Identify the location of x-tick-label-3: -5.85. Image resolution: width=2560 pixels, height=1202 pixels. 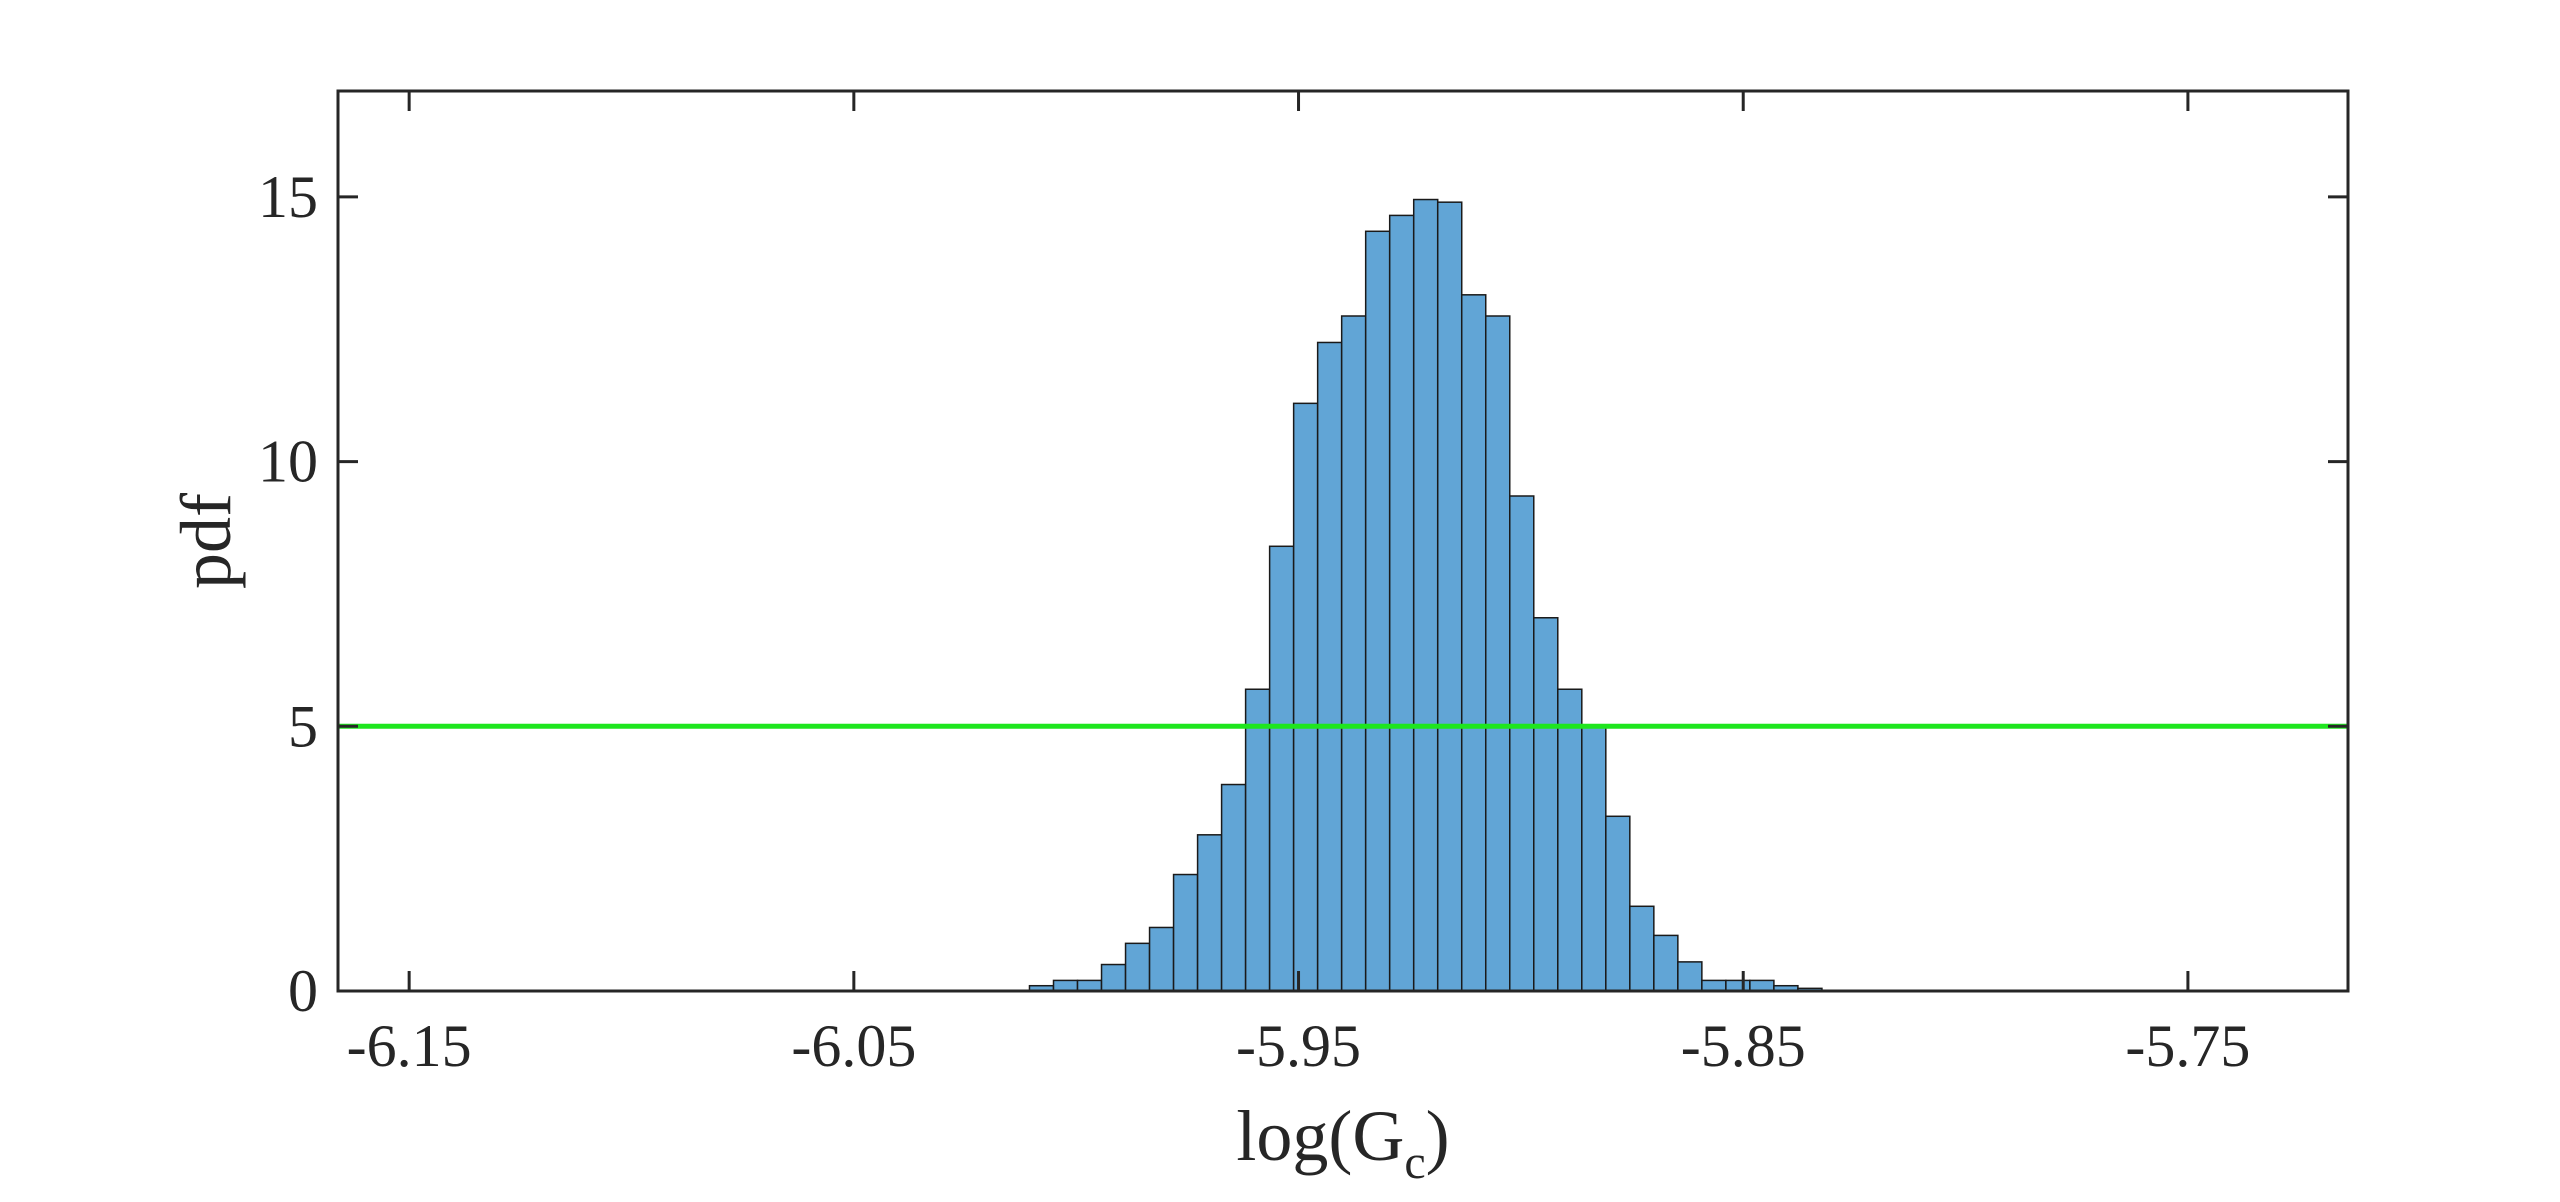
(1743, 1046).